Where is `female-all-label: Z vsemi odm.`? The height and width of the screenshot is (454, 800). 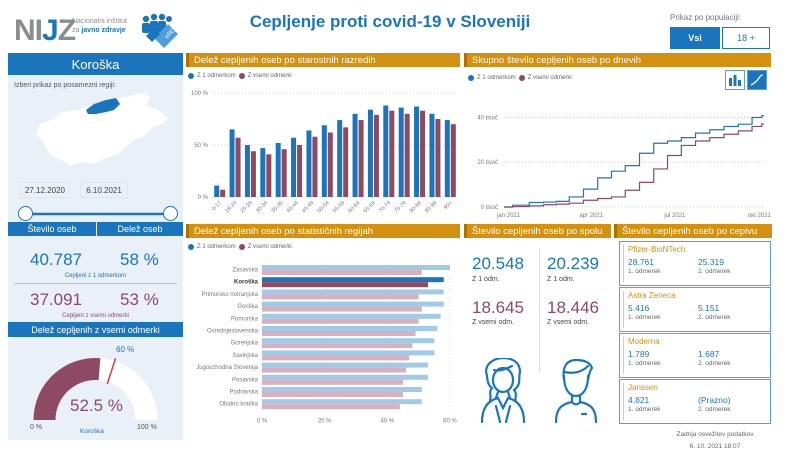 female-all-label: Z vsemi odm. is located at coordinates (493, 322).